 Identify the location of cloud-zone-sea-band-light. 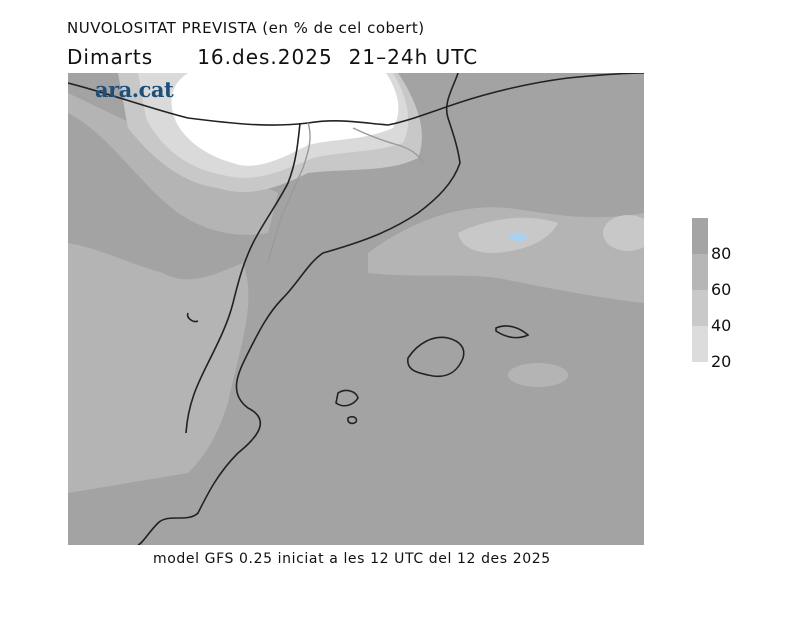
(508, 235).